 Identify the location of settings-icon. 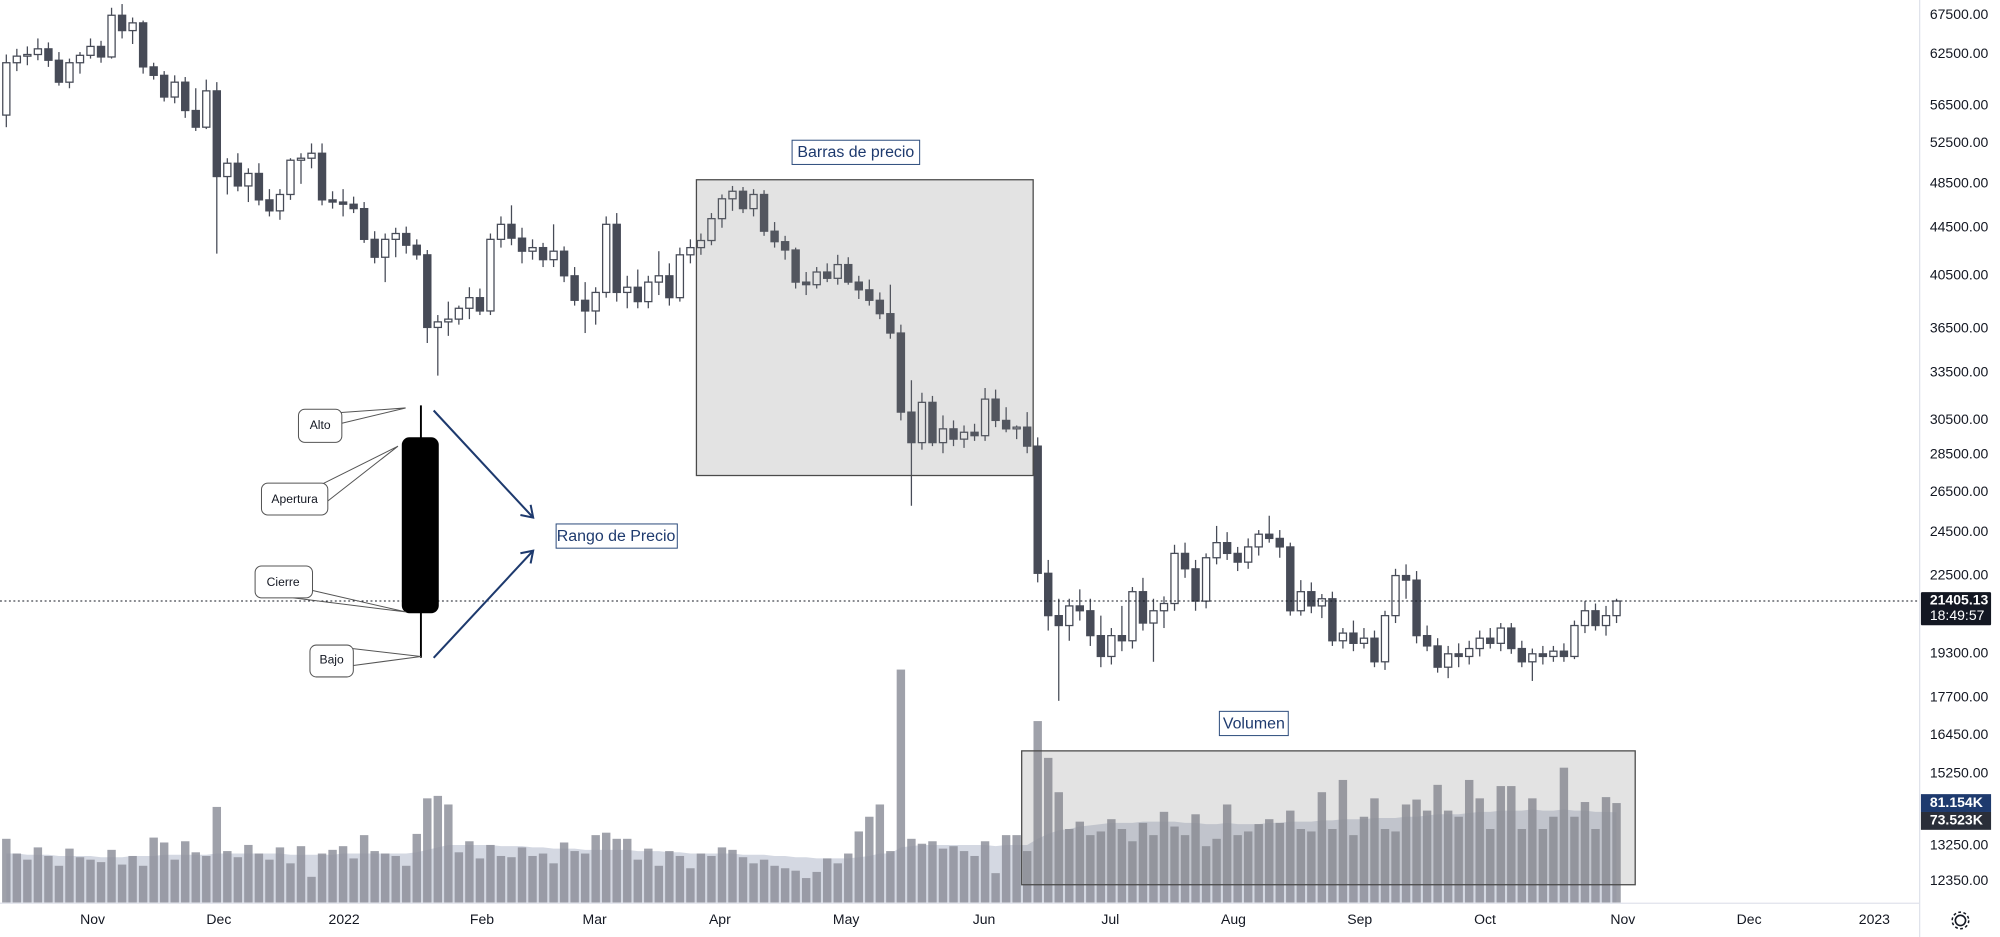
(1960, 920).